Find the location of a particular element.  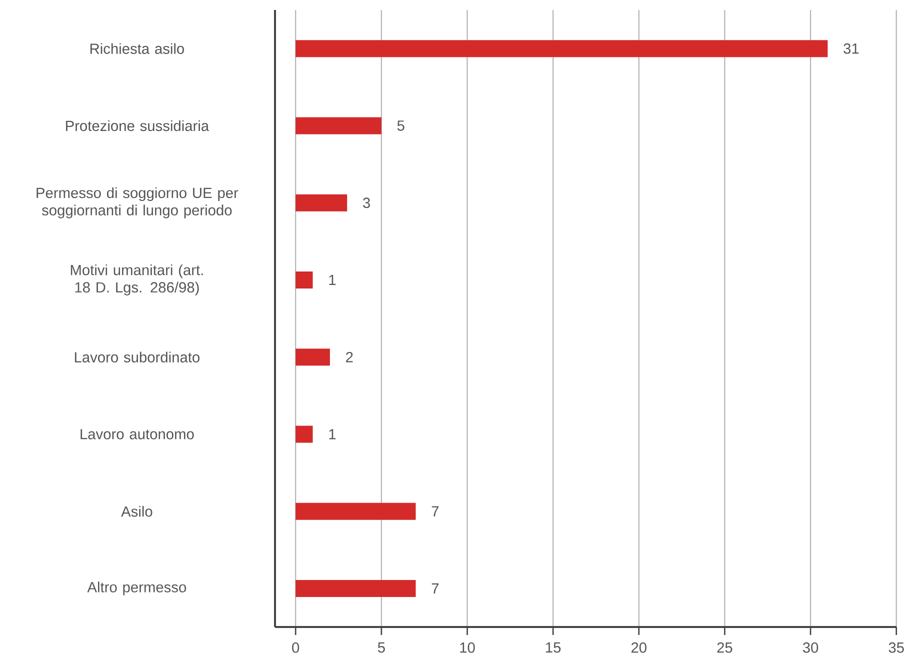

y-tick-label: Richiesta asilo is located at coordinates (137, 48).